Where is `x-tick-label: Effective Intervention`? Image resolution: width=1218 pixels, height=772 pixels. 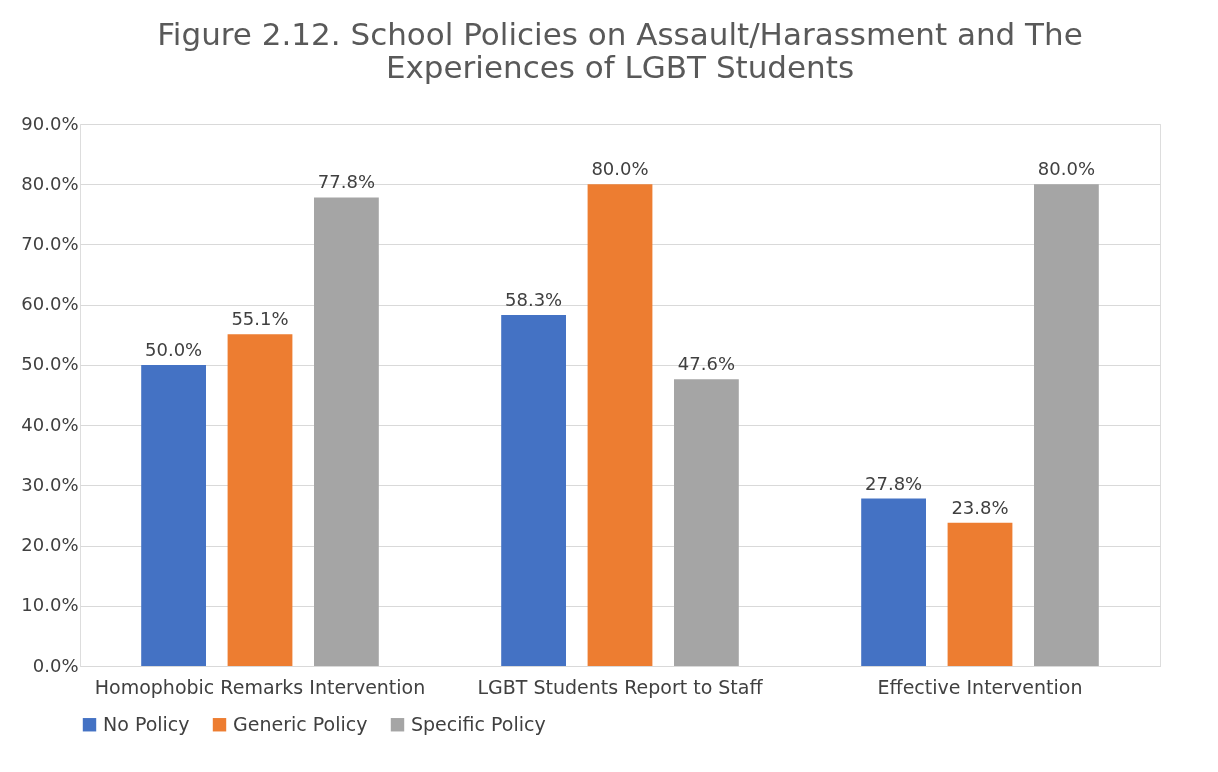 x-tick-label: Effective Intervention is located at coordinates (980, 686).